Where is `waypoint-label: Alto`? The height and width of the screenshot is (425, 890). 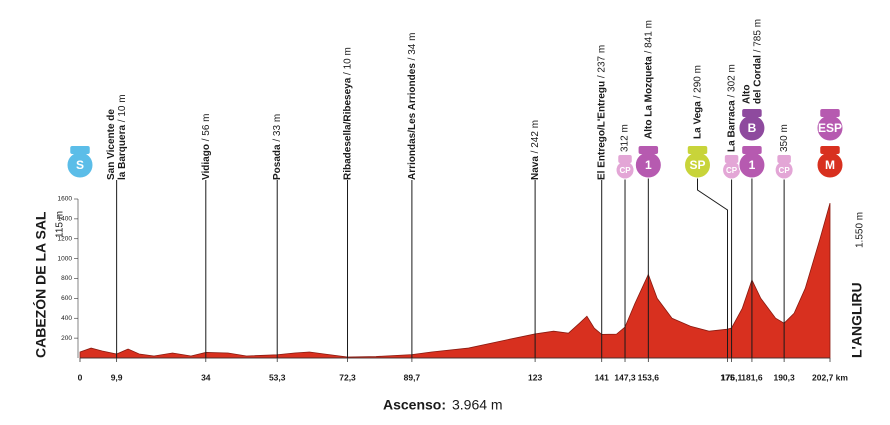 waypoint-label: Alto is located at coordinates (746, 94).